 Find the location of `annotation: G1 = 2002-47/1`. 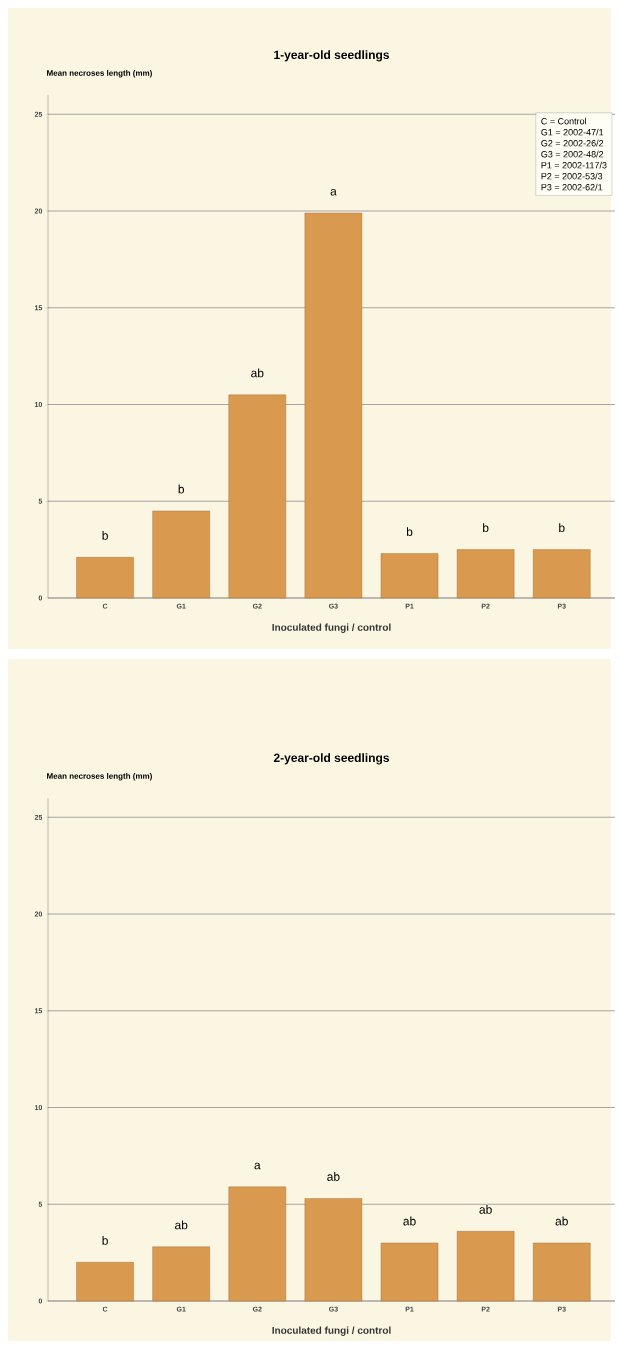

annotation: G1 = 2002-47/1 is located at coordinates (572, 132).